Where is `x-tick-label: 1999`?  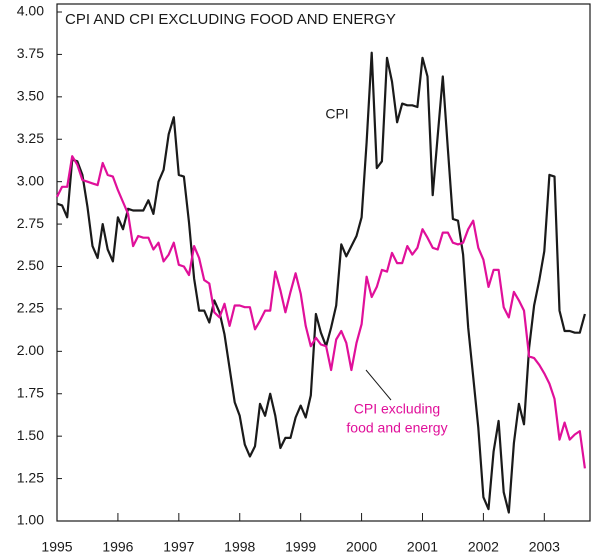 x-tick-label: 1999 is located at coordinates (300, 547).